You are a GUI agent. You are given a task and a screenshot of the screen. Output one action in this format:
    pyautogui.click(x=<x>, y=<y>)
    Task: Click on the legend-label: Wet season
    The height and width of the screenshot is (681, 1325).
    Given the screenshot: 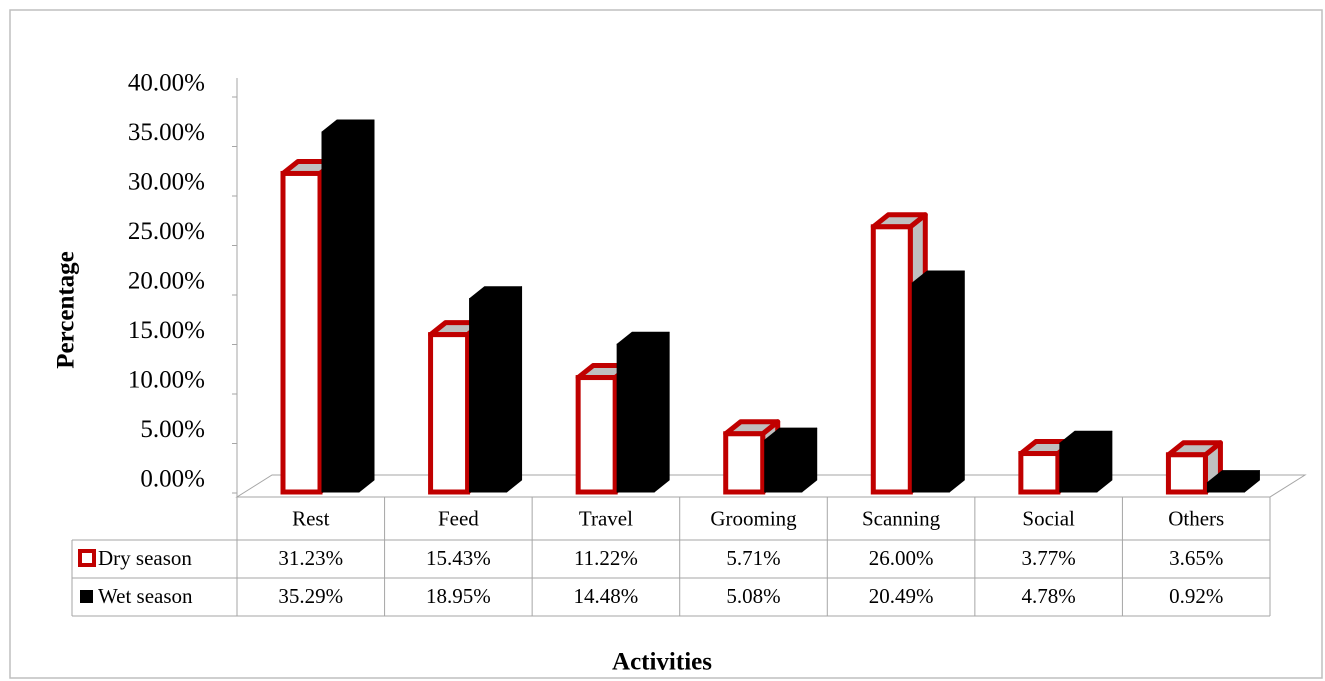 What is the action you would take?
    pyautogui.click(x=145, y=596)
    